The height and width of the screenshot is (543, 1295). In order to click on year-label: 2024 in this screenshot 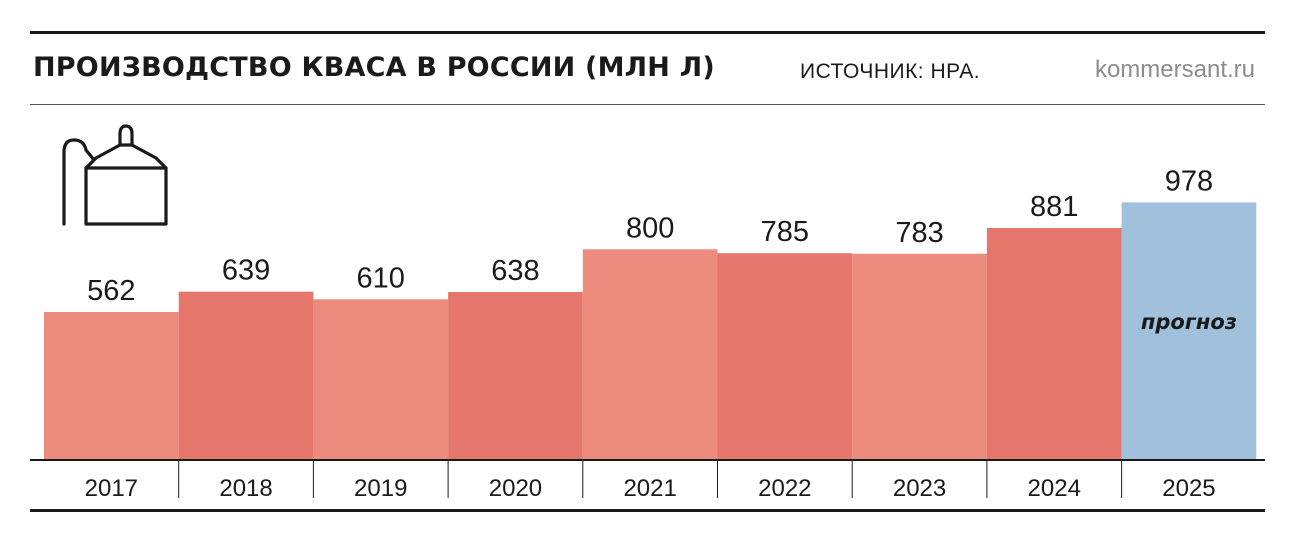, I will do `click(1054, 488)`.